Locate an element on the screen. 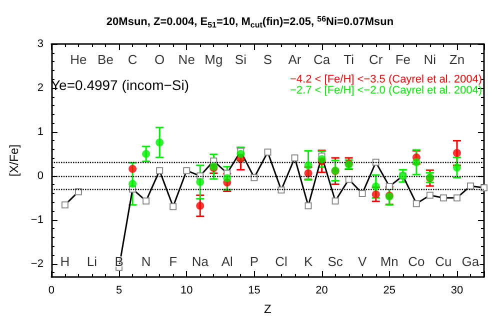  annotation: He is located at coordinates (78, 59).